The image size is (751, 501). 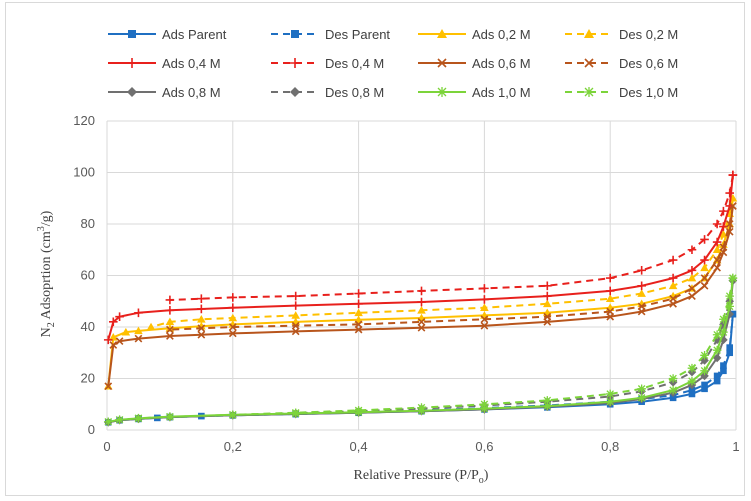 What do you see at coordinates (501, 34) in the screenshot?
I see `legend-label: Ads 0,2 M` at bounding box center [501, 34].